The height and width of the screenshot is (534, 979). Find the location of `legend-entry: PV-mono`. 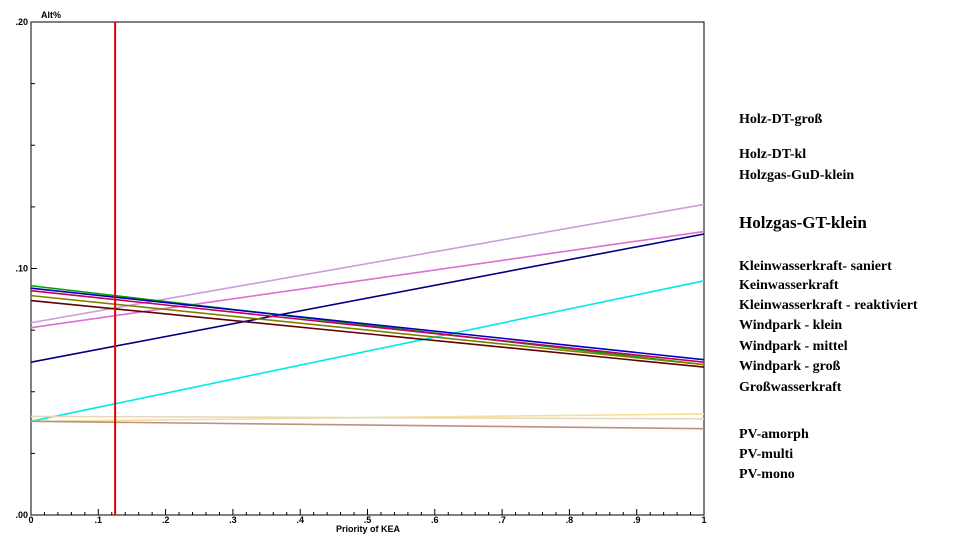

legend-entry: PV-mono is located at coordinates (767, 474).